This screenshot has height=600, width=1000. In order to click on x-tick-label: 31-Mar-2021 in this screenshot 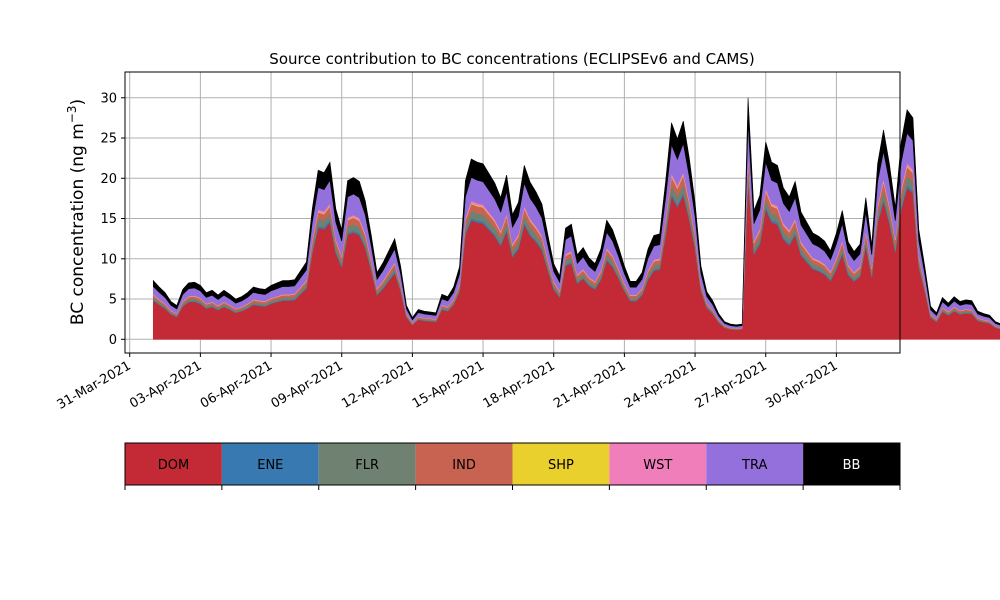, I will do `click(94, 385)`.